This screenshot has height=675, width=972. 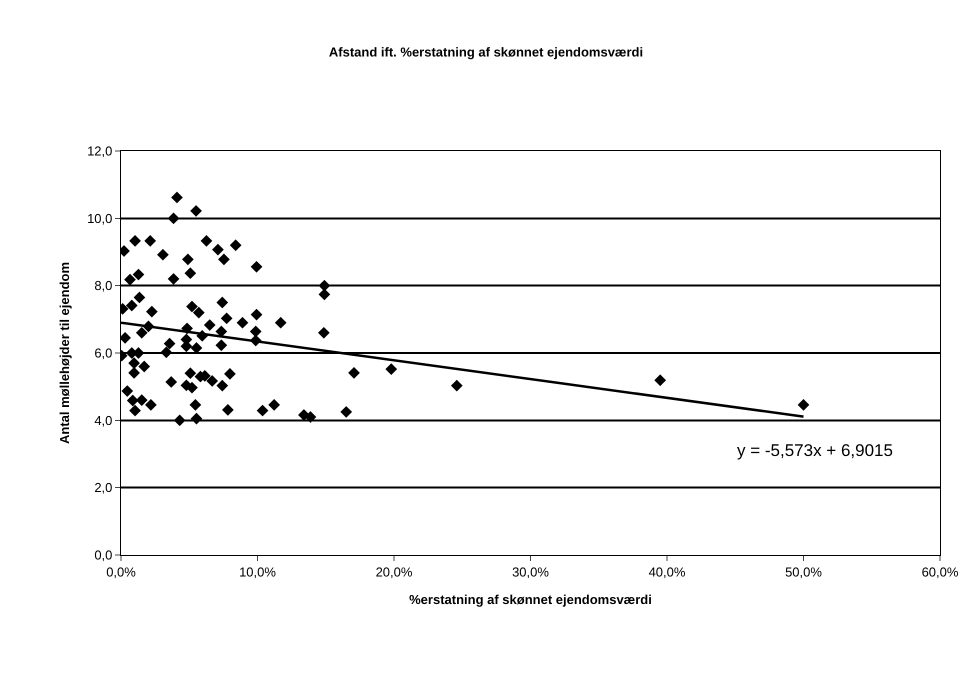 What do you see at coordinates (64, 353) in the screenshot?
I see `y-axis-title: Antal møllehøjder til ejendom` at bounding box center [64, 353].